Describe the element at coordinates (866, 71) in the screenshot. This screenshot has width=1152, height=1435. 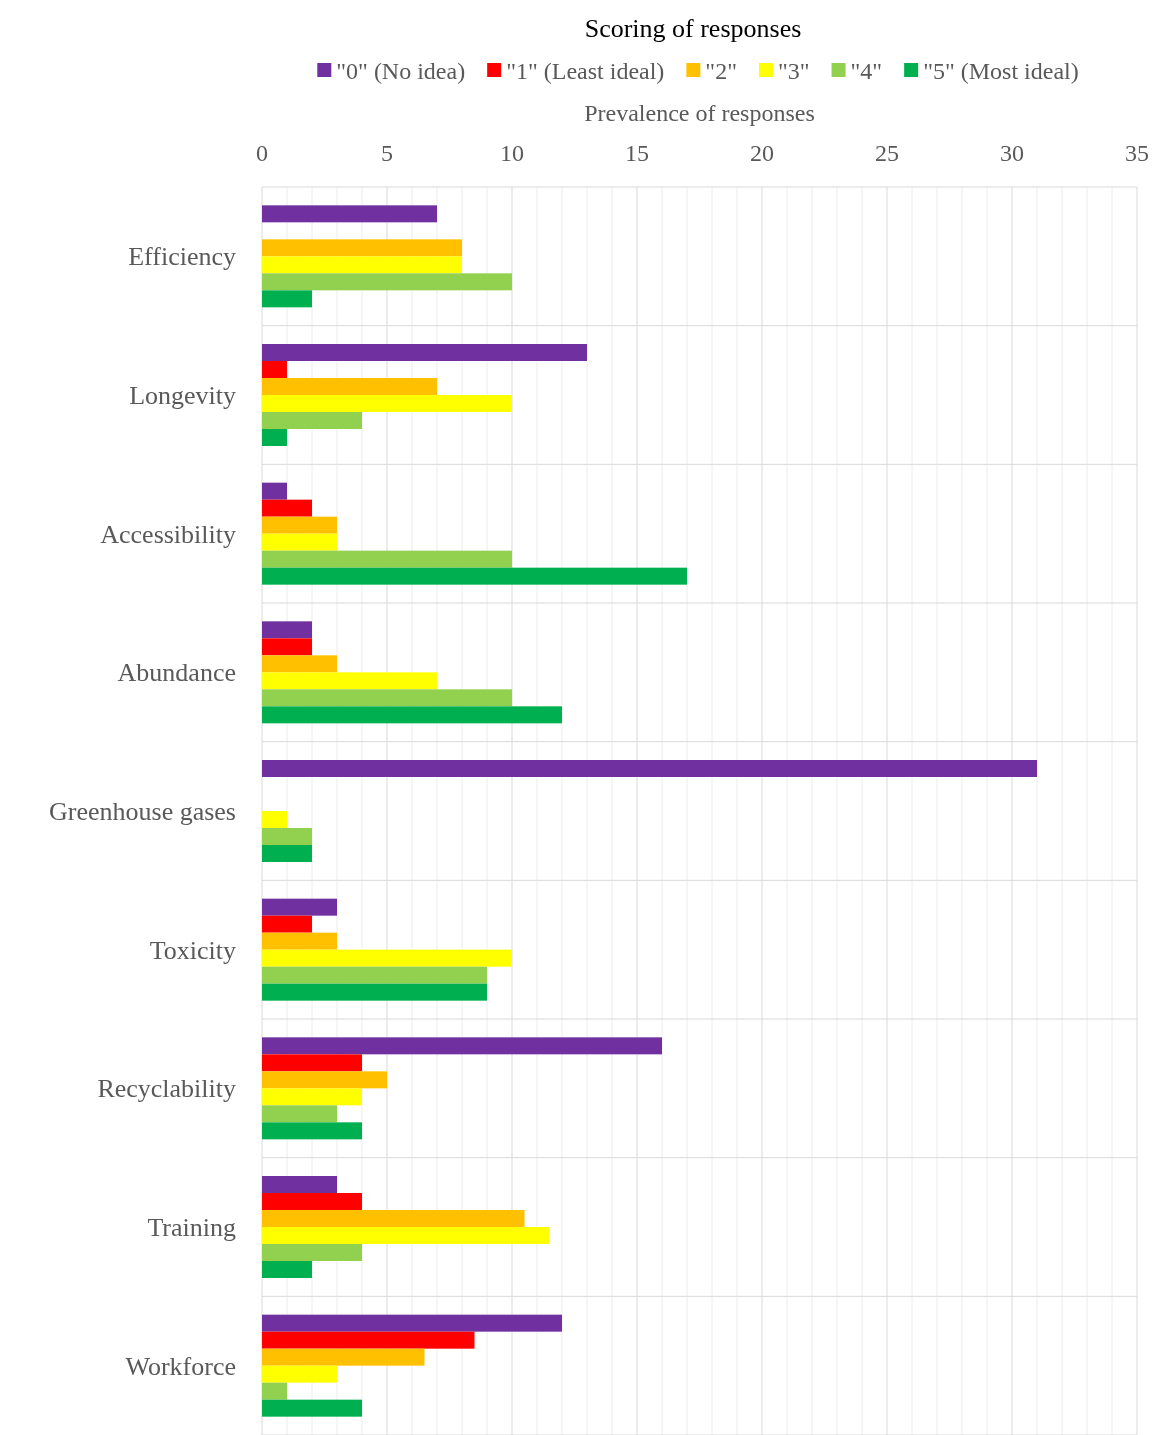
I see `legend-label: "4"` at that location.